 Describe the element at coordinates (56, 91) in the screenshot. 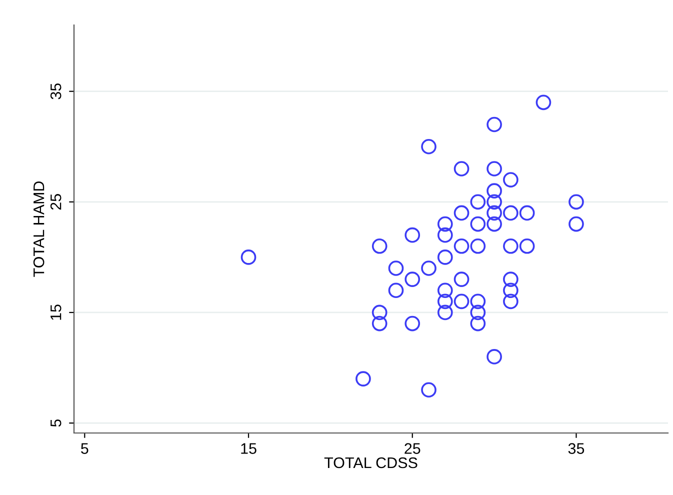

I see `y-tick-label: 35` at that location.